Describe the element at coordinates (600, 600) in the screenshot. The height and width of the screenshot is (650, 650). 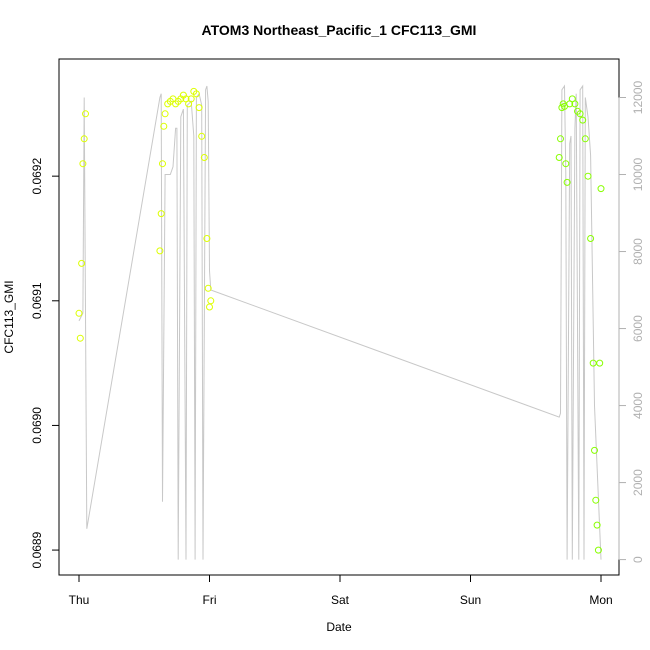
I see `x-tick-label: Mon` at that location.